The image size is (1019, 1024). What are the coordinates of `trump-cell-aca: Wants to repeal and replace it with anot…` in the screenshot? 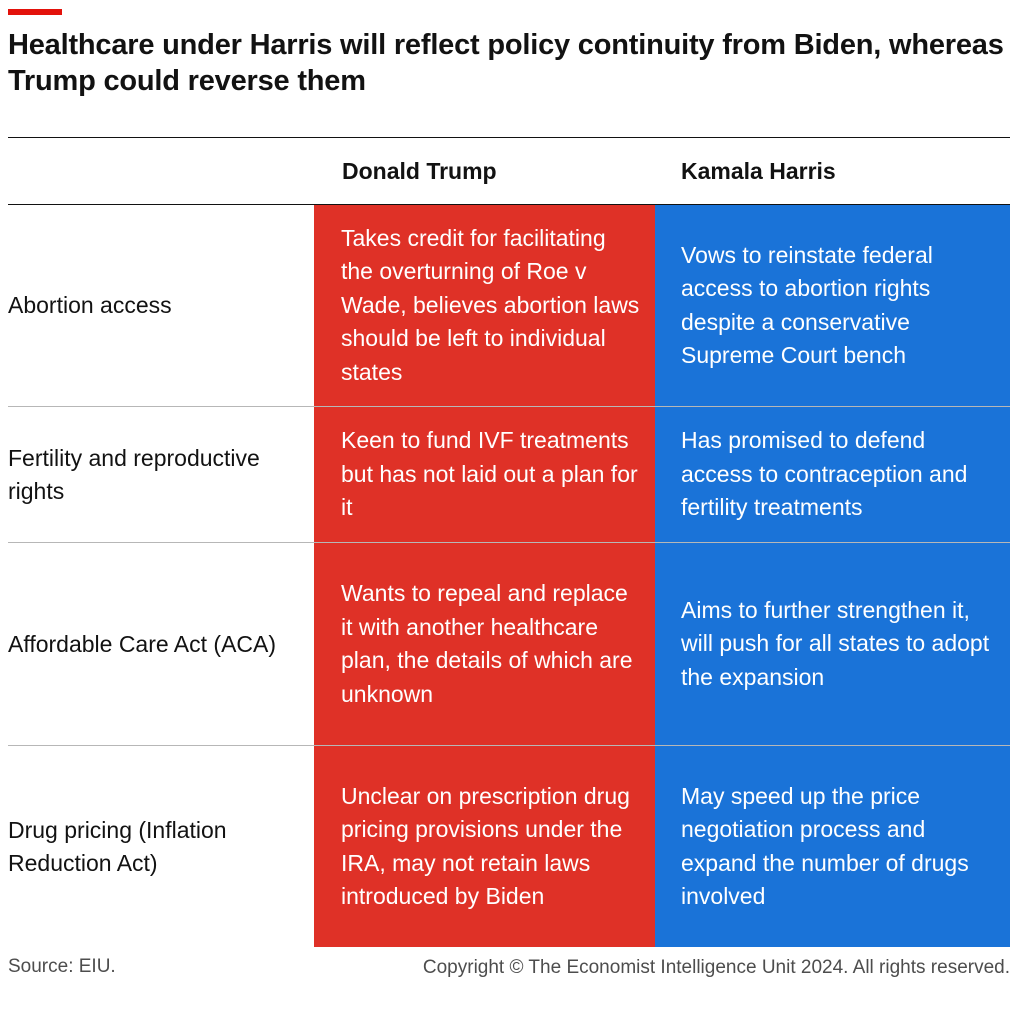 It's located at (484, 644).